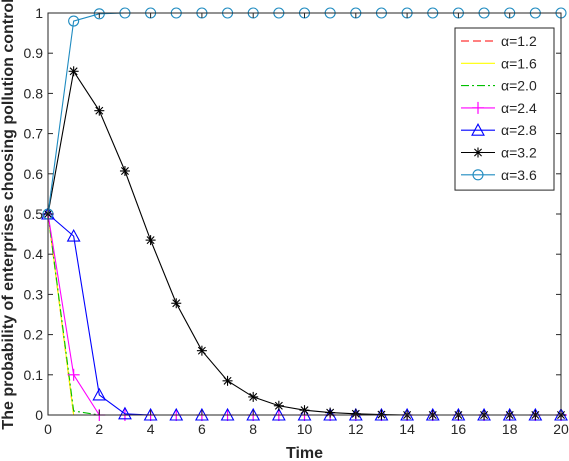 The height and width of the screenshot is (461, 569). What do you see at coordinates (519, 86) in the screenshot?
I see `legend-label-2: α=2.0` at bounding box center [519, 86].